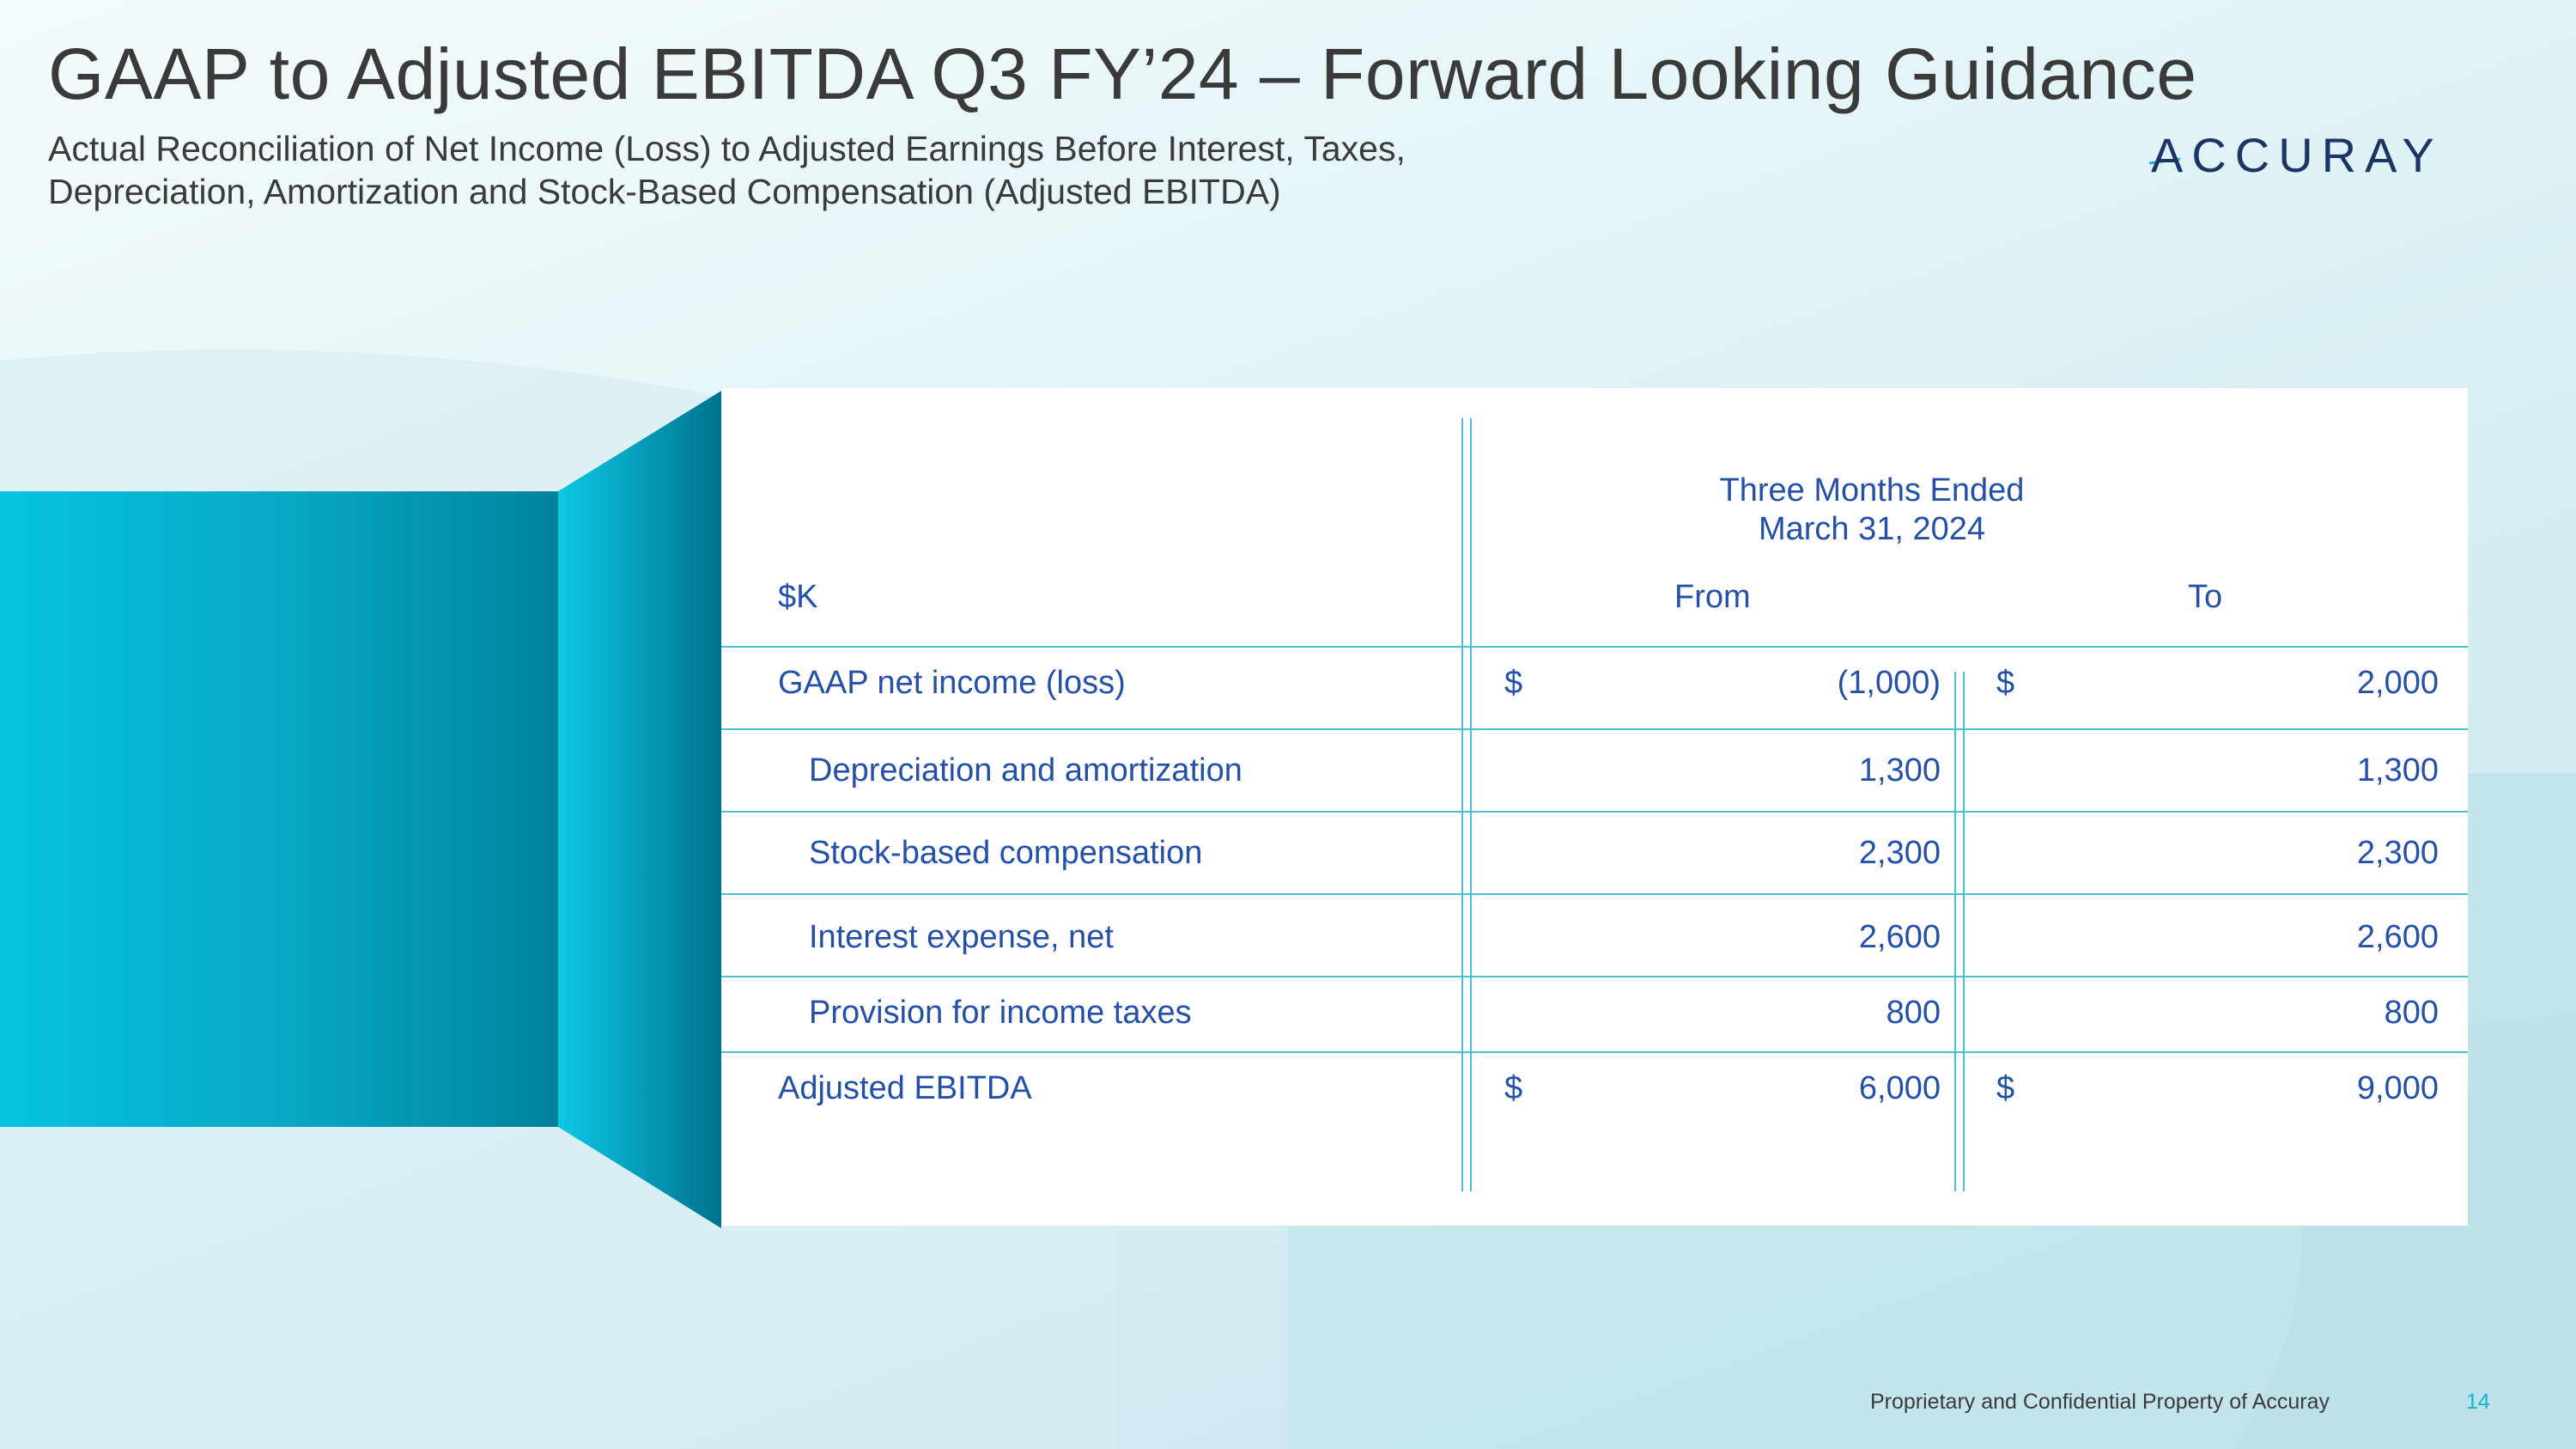 The width and height of the screenshot is (2576, 1449). Describe the element at coordinates (1006, 853) in the screenshot. I see `row-label-stock-compensation: Stock-based compensation` at that location.